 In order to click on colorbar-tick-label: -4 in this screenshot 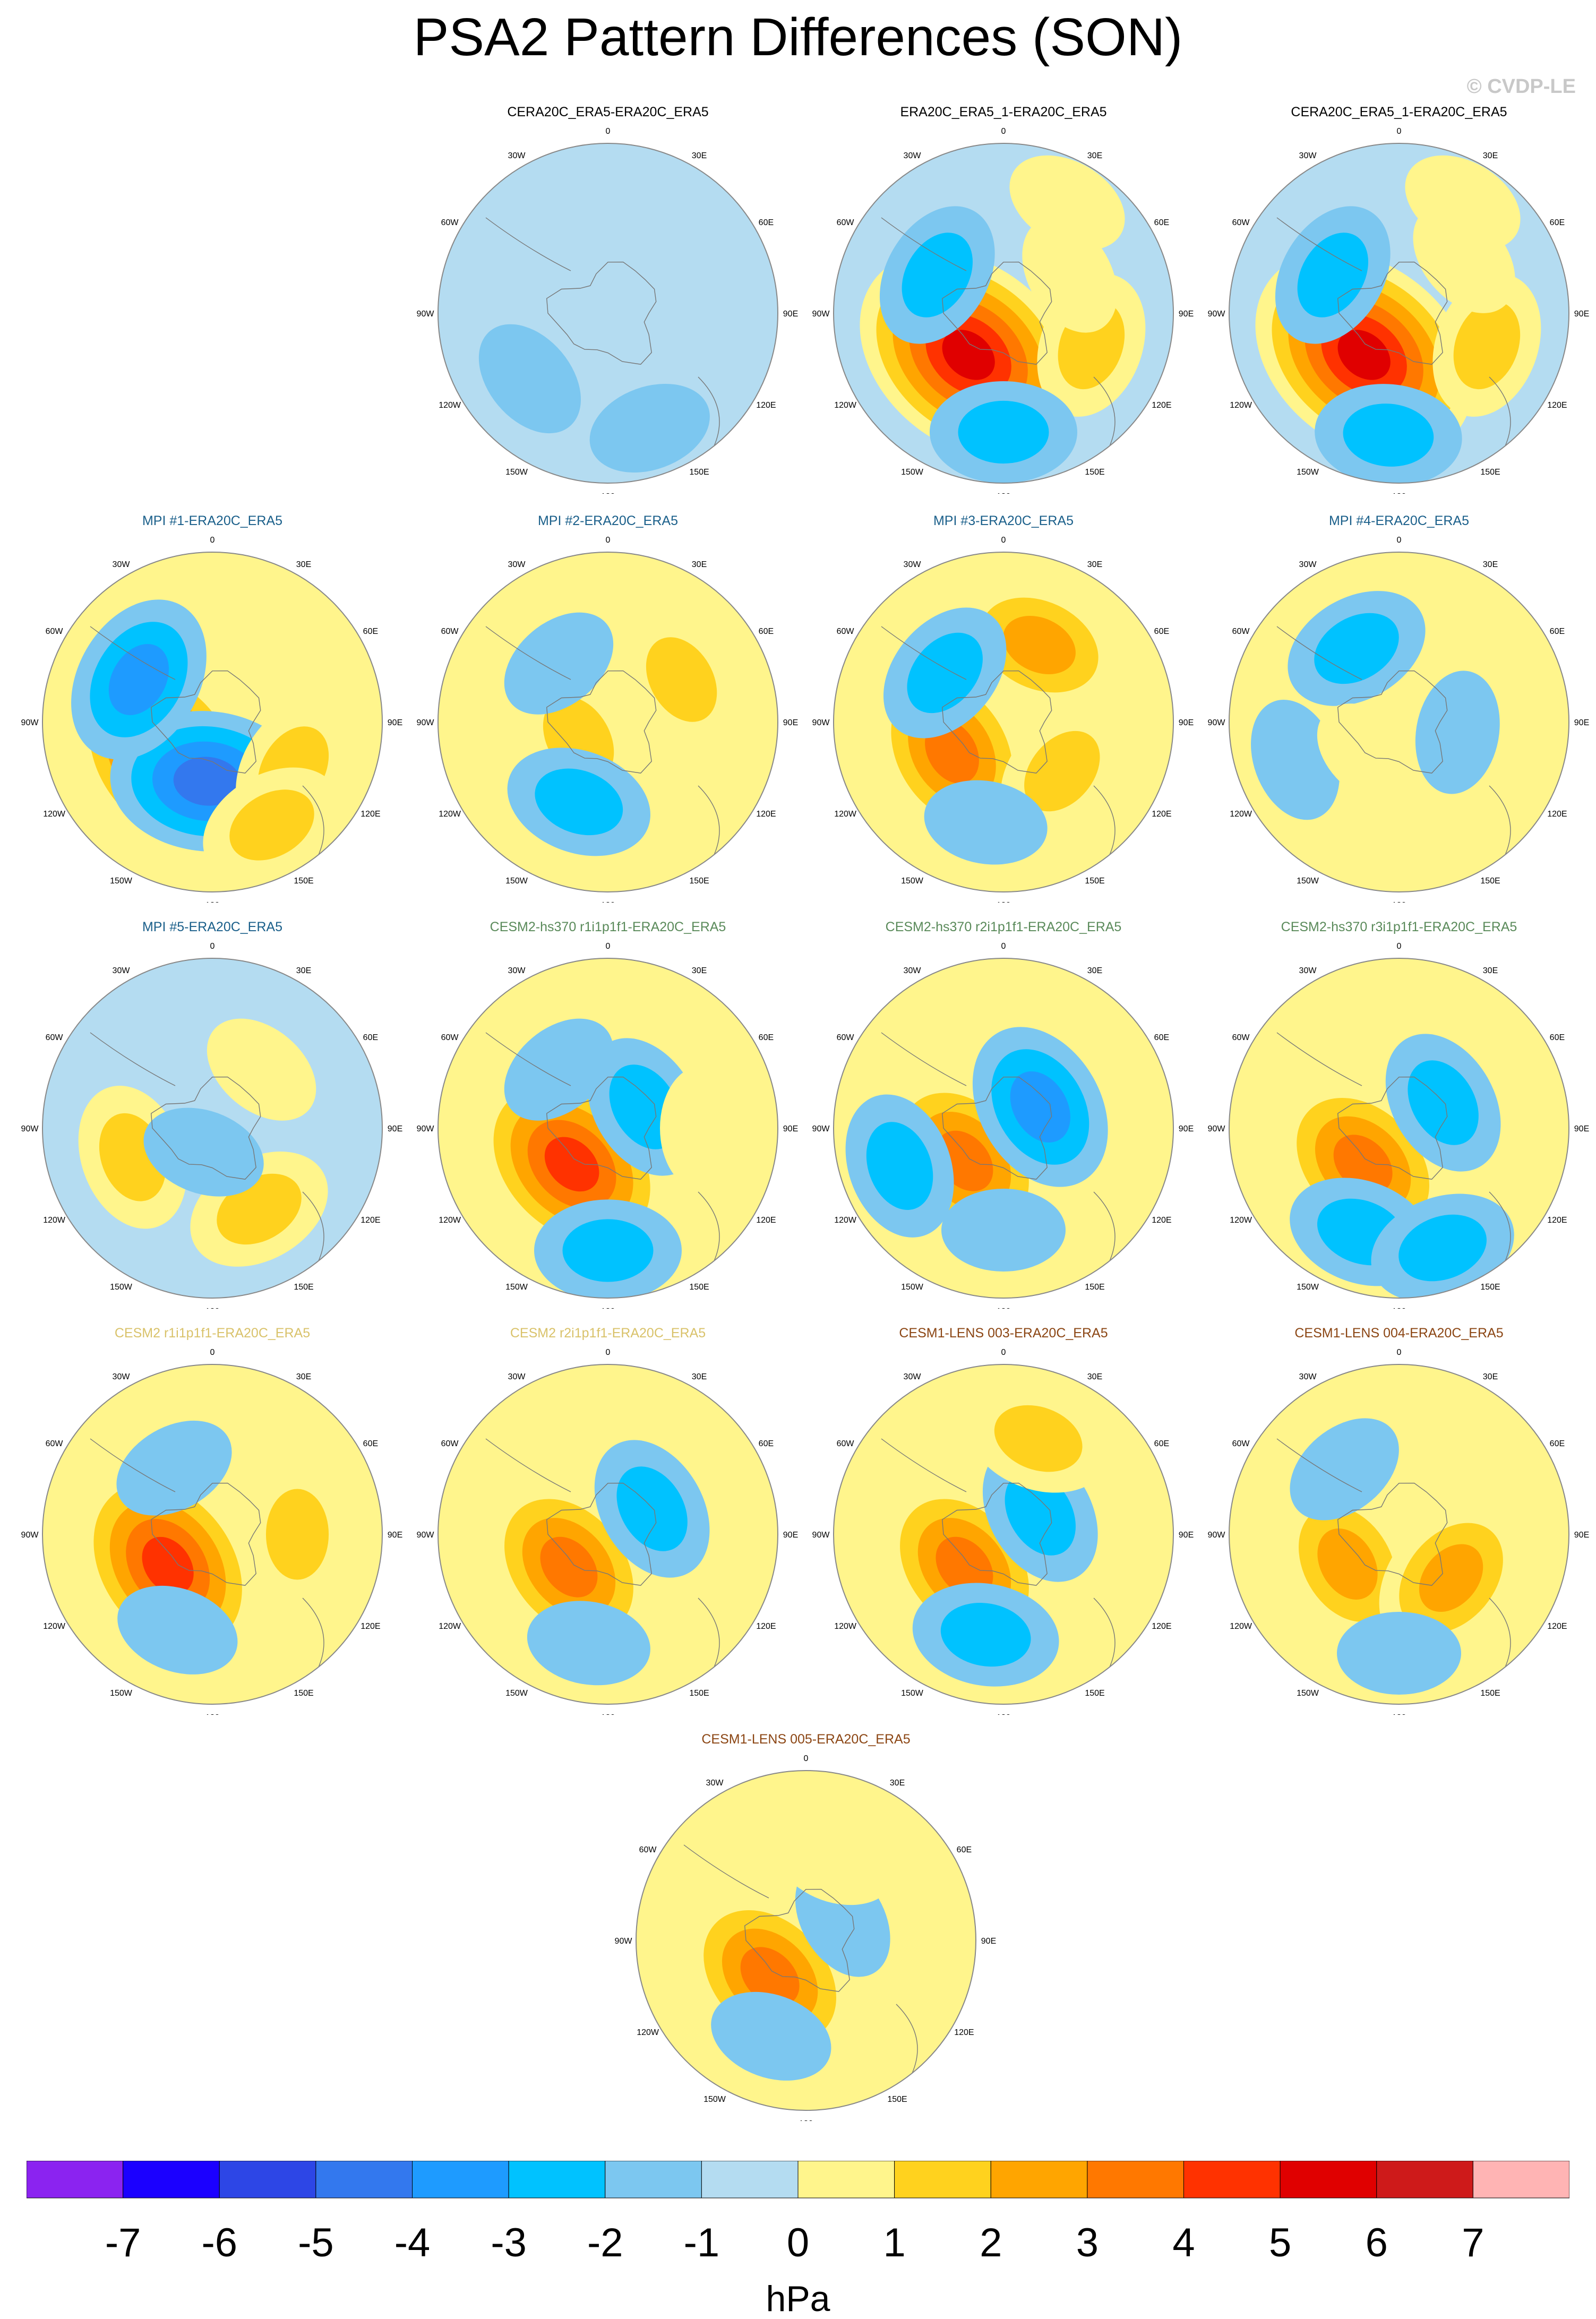, I will do `click(412, 2242)`.